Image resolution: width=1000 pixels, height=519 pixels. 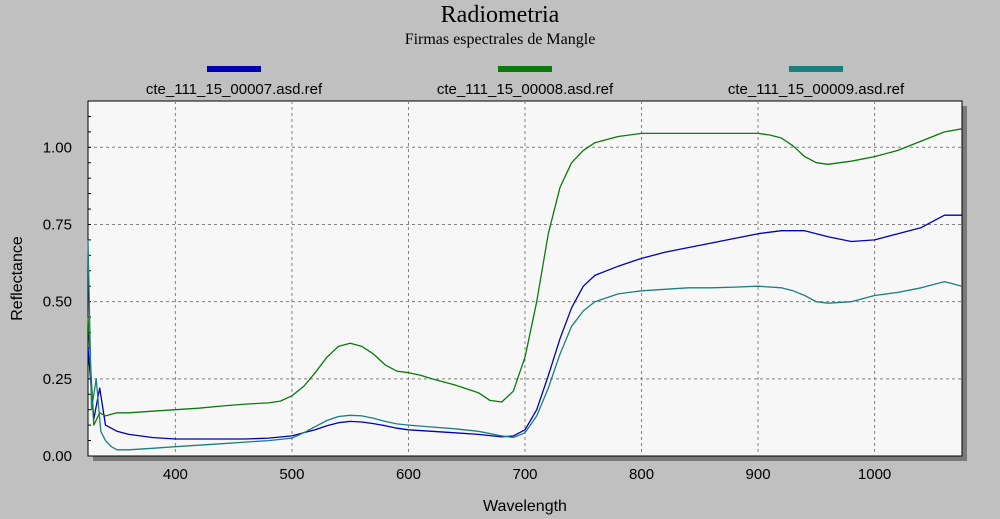 What do you see at coordinates (816, 89) in the screenshot?
I see `legend-label: cte_111_15_00009.asd.ref` at bounding box center [816, 89].